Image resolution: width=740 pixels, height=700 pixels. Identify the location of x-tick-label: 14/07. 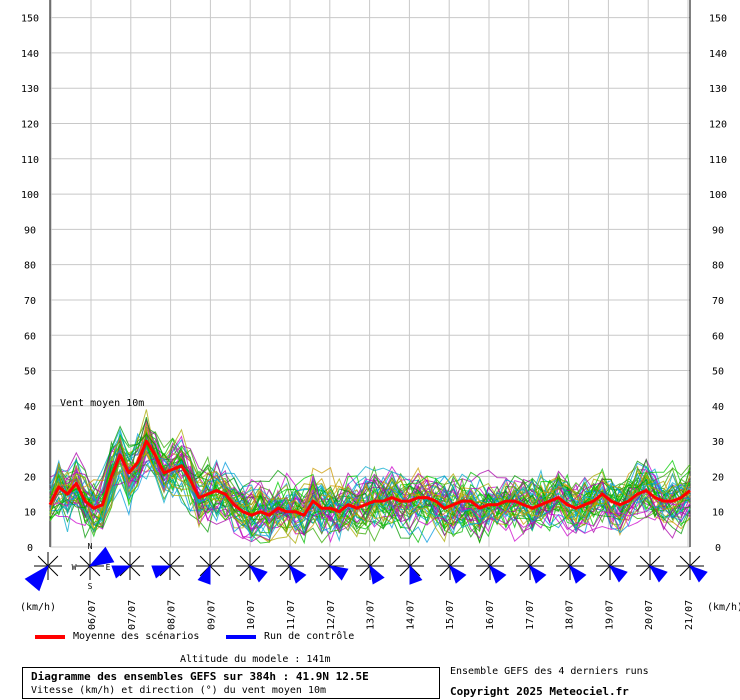
(410, 615).